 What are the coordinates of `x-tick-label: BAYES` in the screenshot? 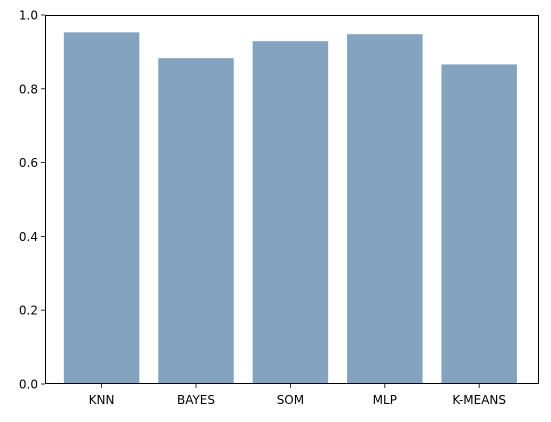 It's located at (196, 400).